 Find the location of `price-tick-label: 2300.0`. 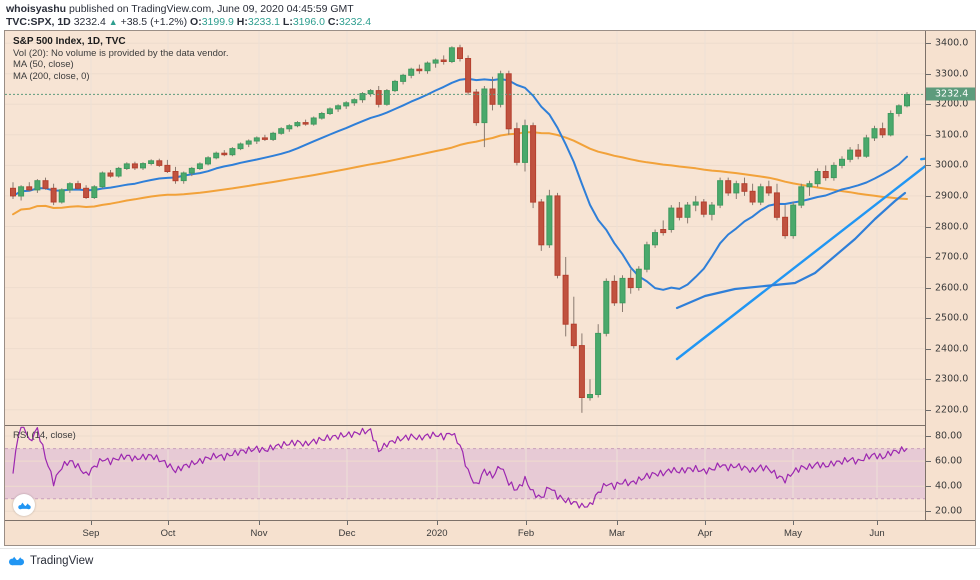

price-tick-label: 2300.0 is located at coordinates (952, 379).